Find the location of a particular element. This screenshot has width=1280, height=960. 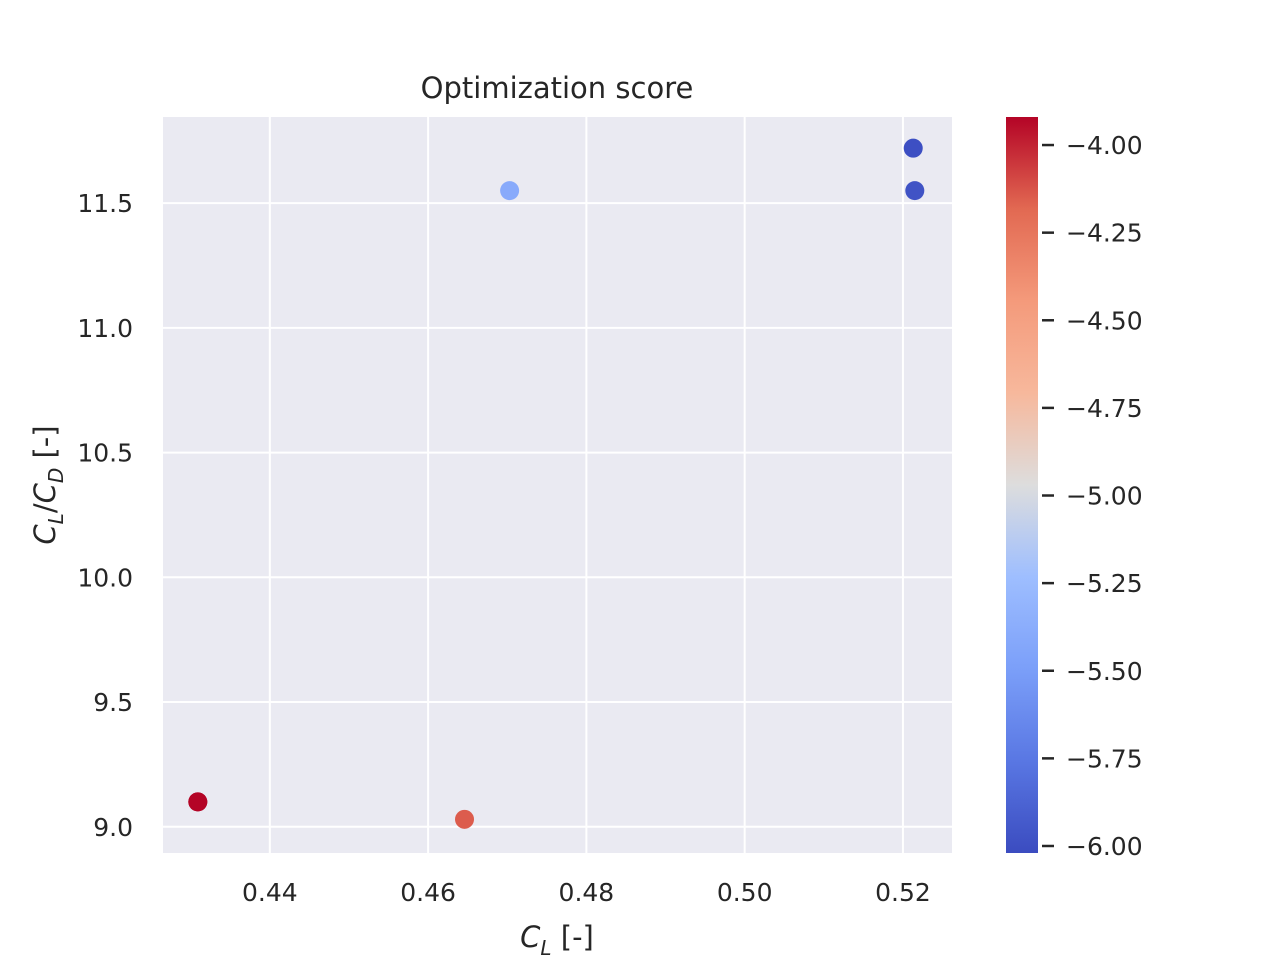

colorbar-tick-label: −5.25 is located at coordinates (1104, 583).